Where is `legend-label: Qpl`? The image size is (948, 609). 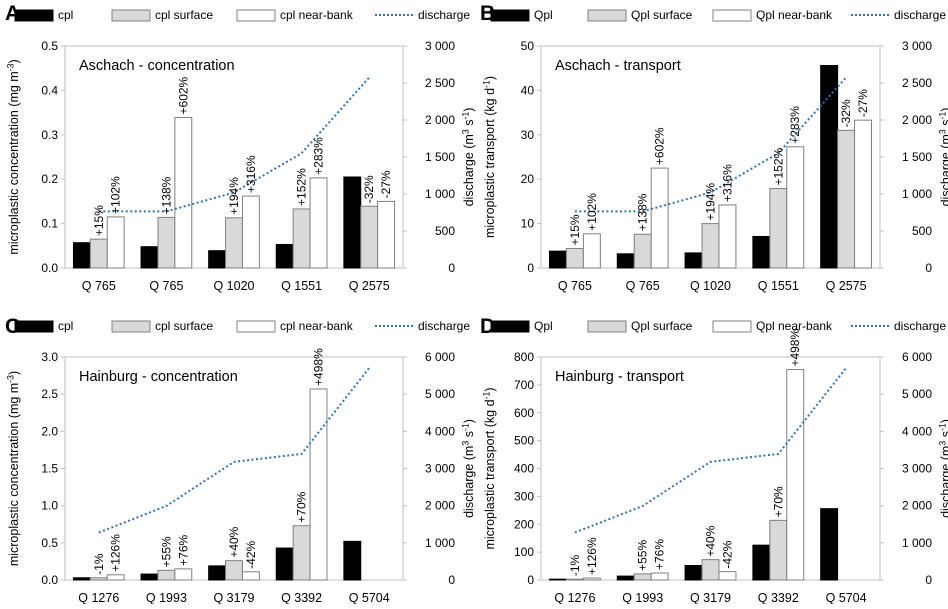 legend-label: Qpl is located at coordinates (543, 326).